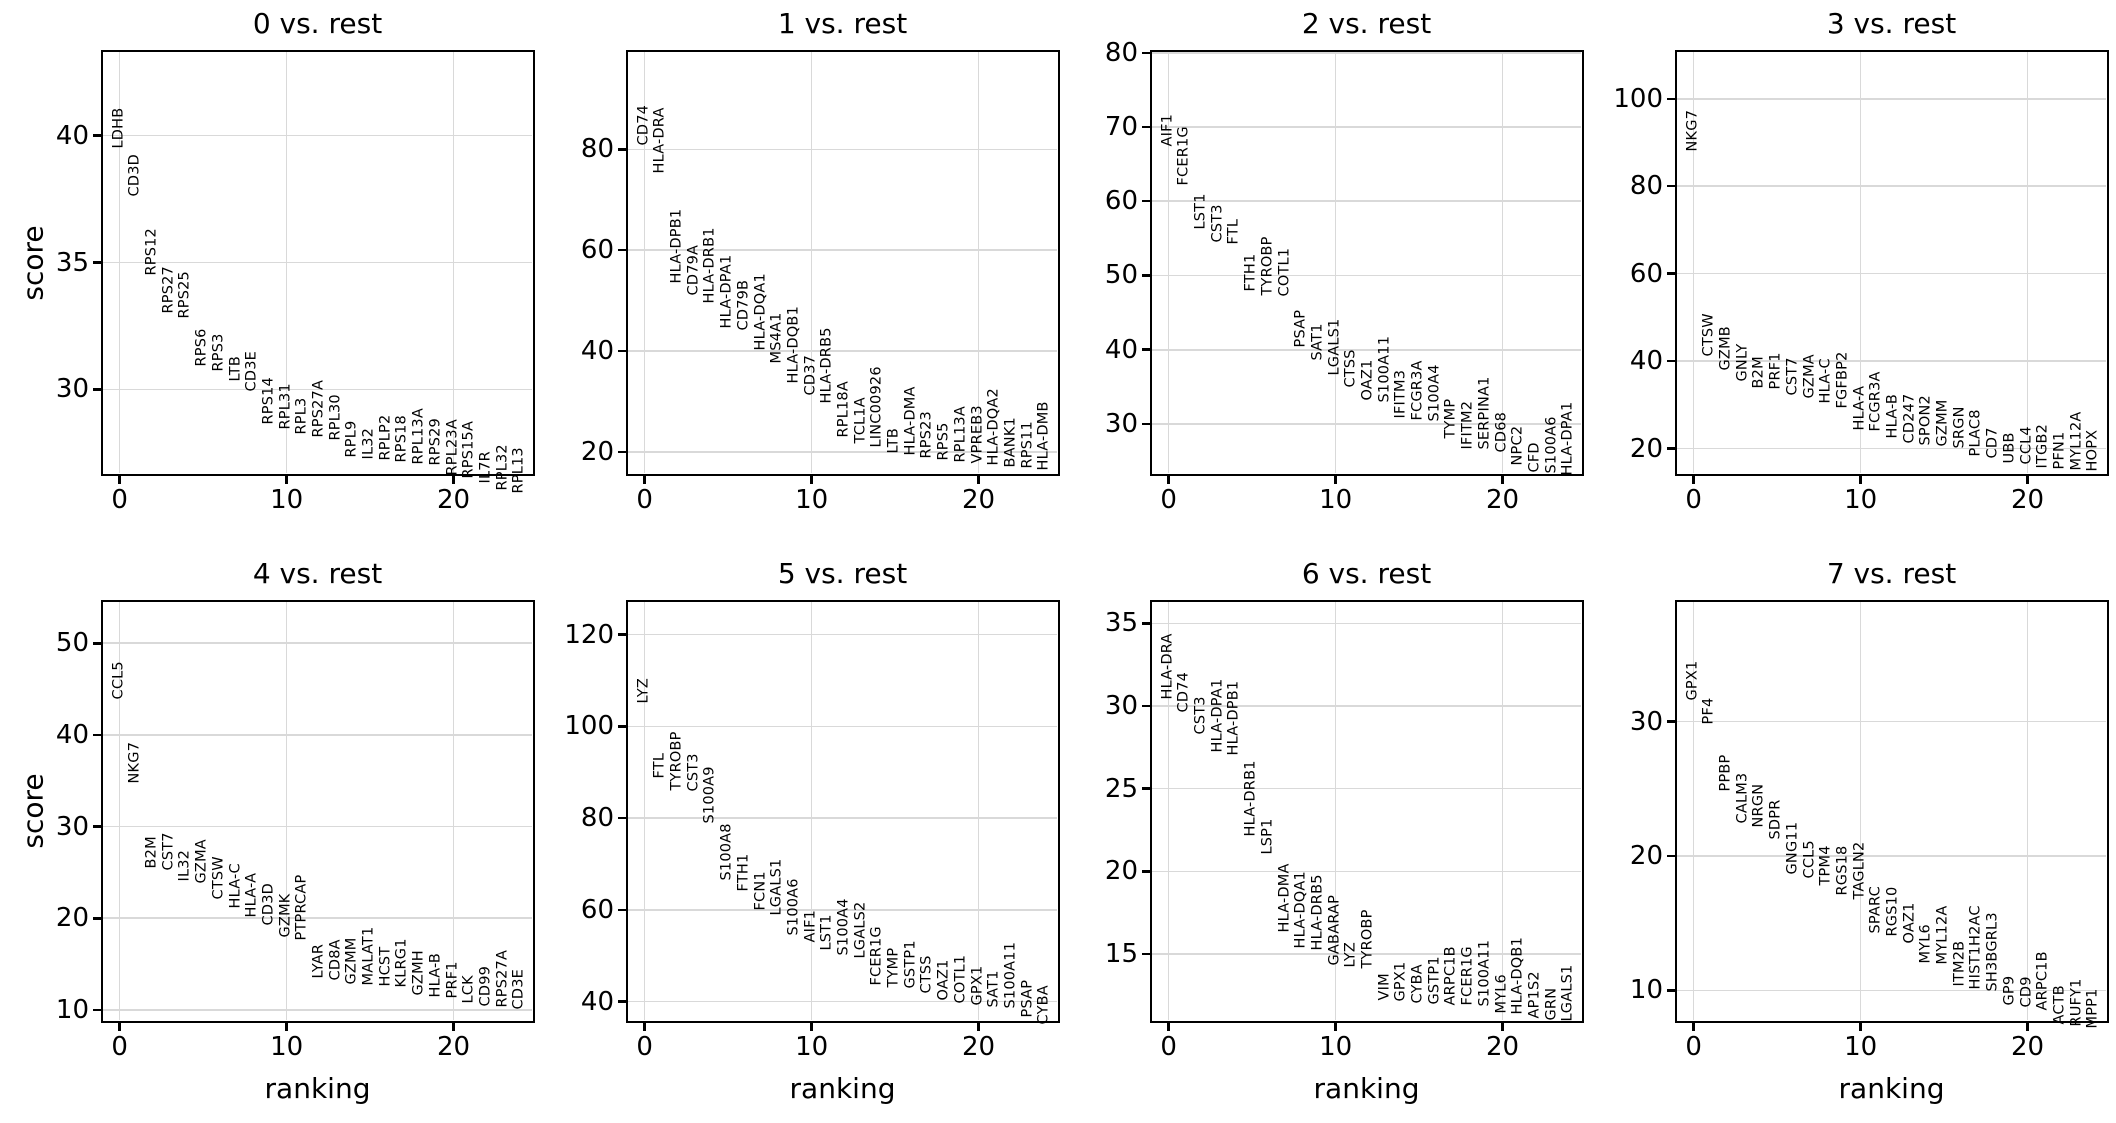 Image resolution: width=2116 pixels, height=1123 pixels. I want to click on gene-label: GZMA, so click(1809, 376).